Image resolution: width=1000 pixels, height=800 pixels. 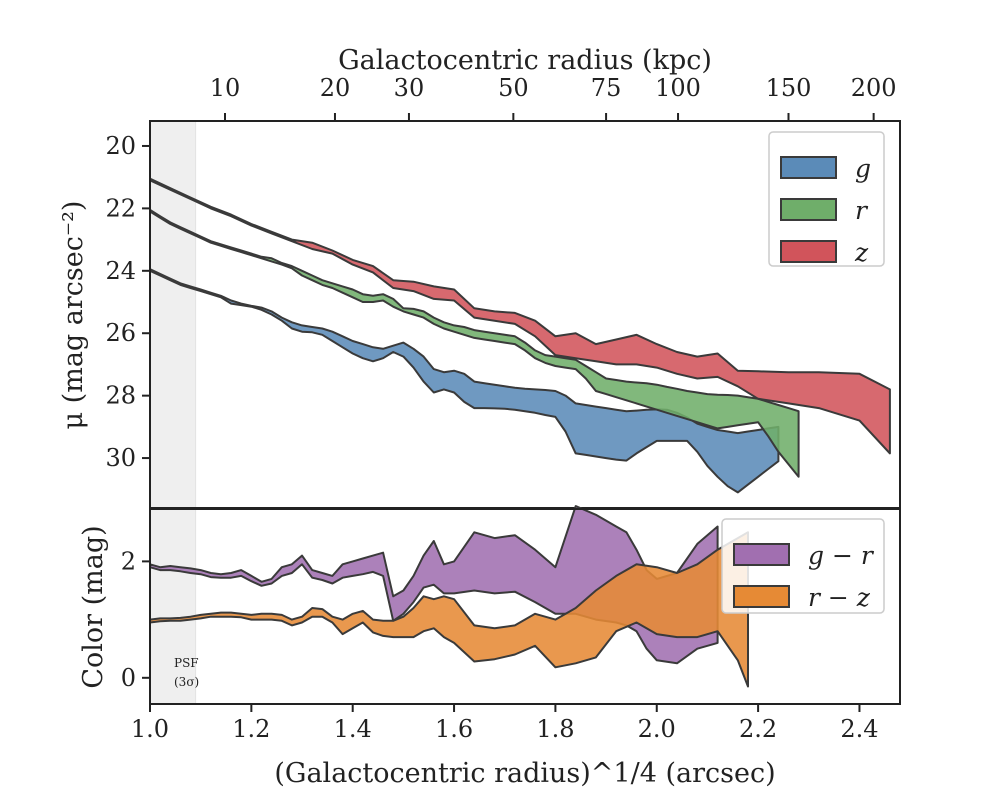 I want to click on x-tick-label: 1.0, so click(x=150, y=729).